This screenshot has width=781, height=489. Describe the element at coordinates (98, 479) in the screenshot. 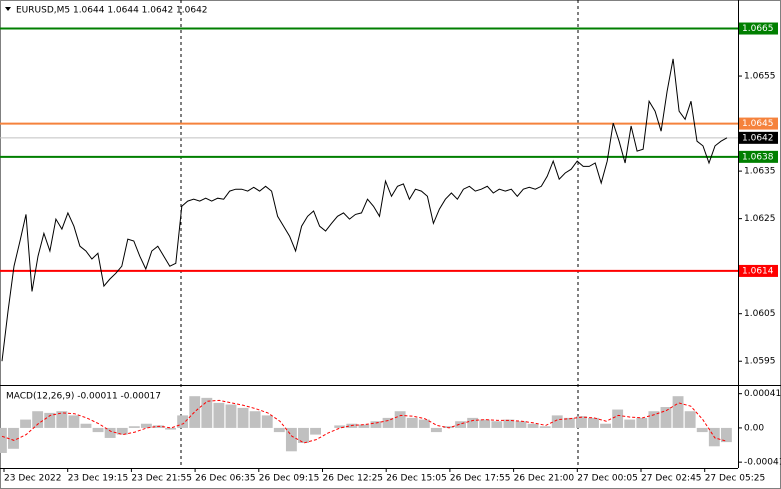

I see `x-tick-label: 23 Dec 19:15` at that location.